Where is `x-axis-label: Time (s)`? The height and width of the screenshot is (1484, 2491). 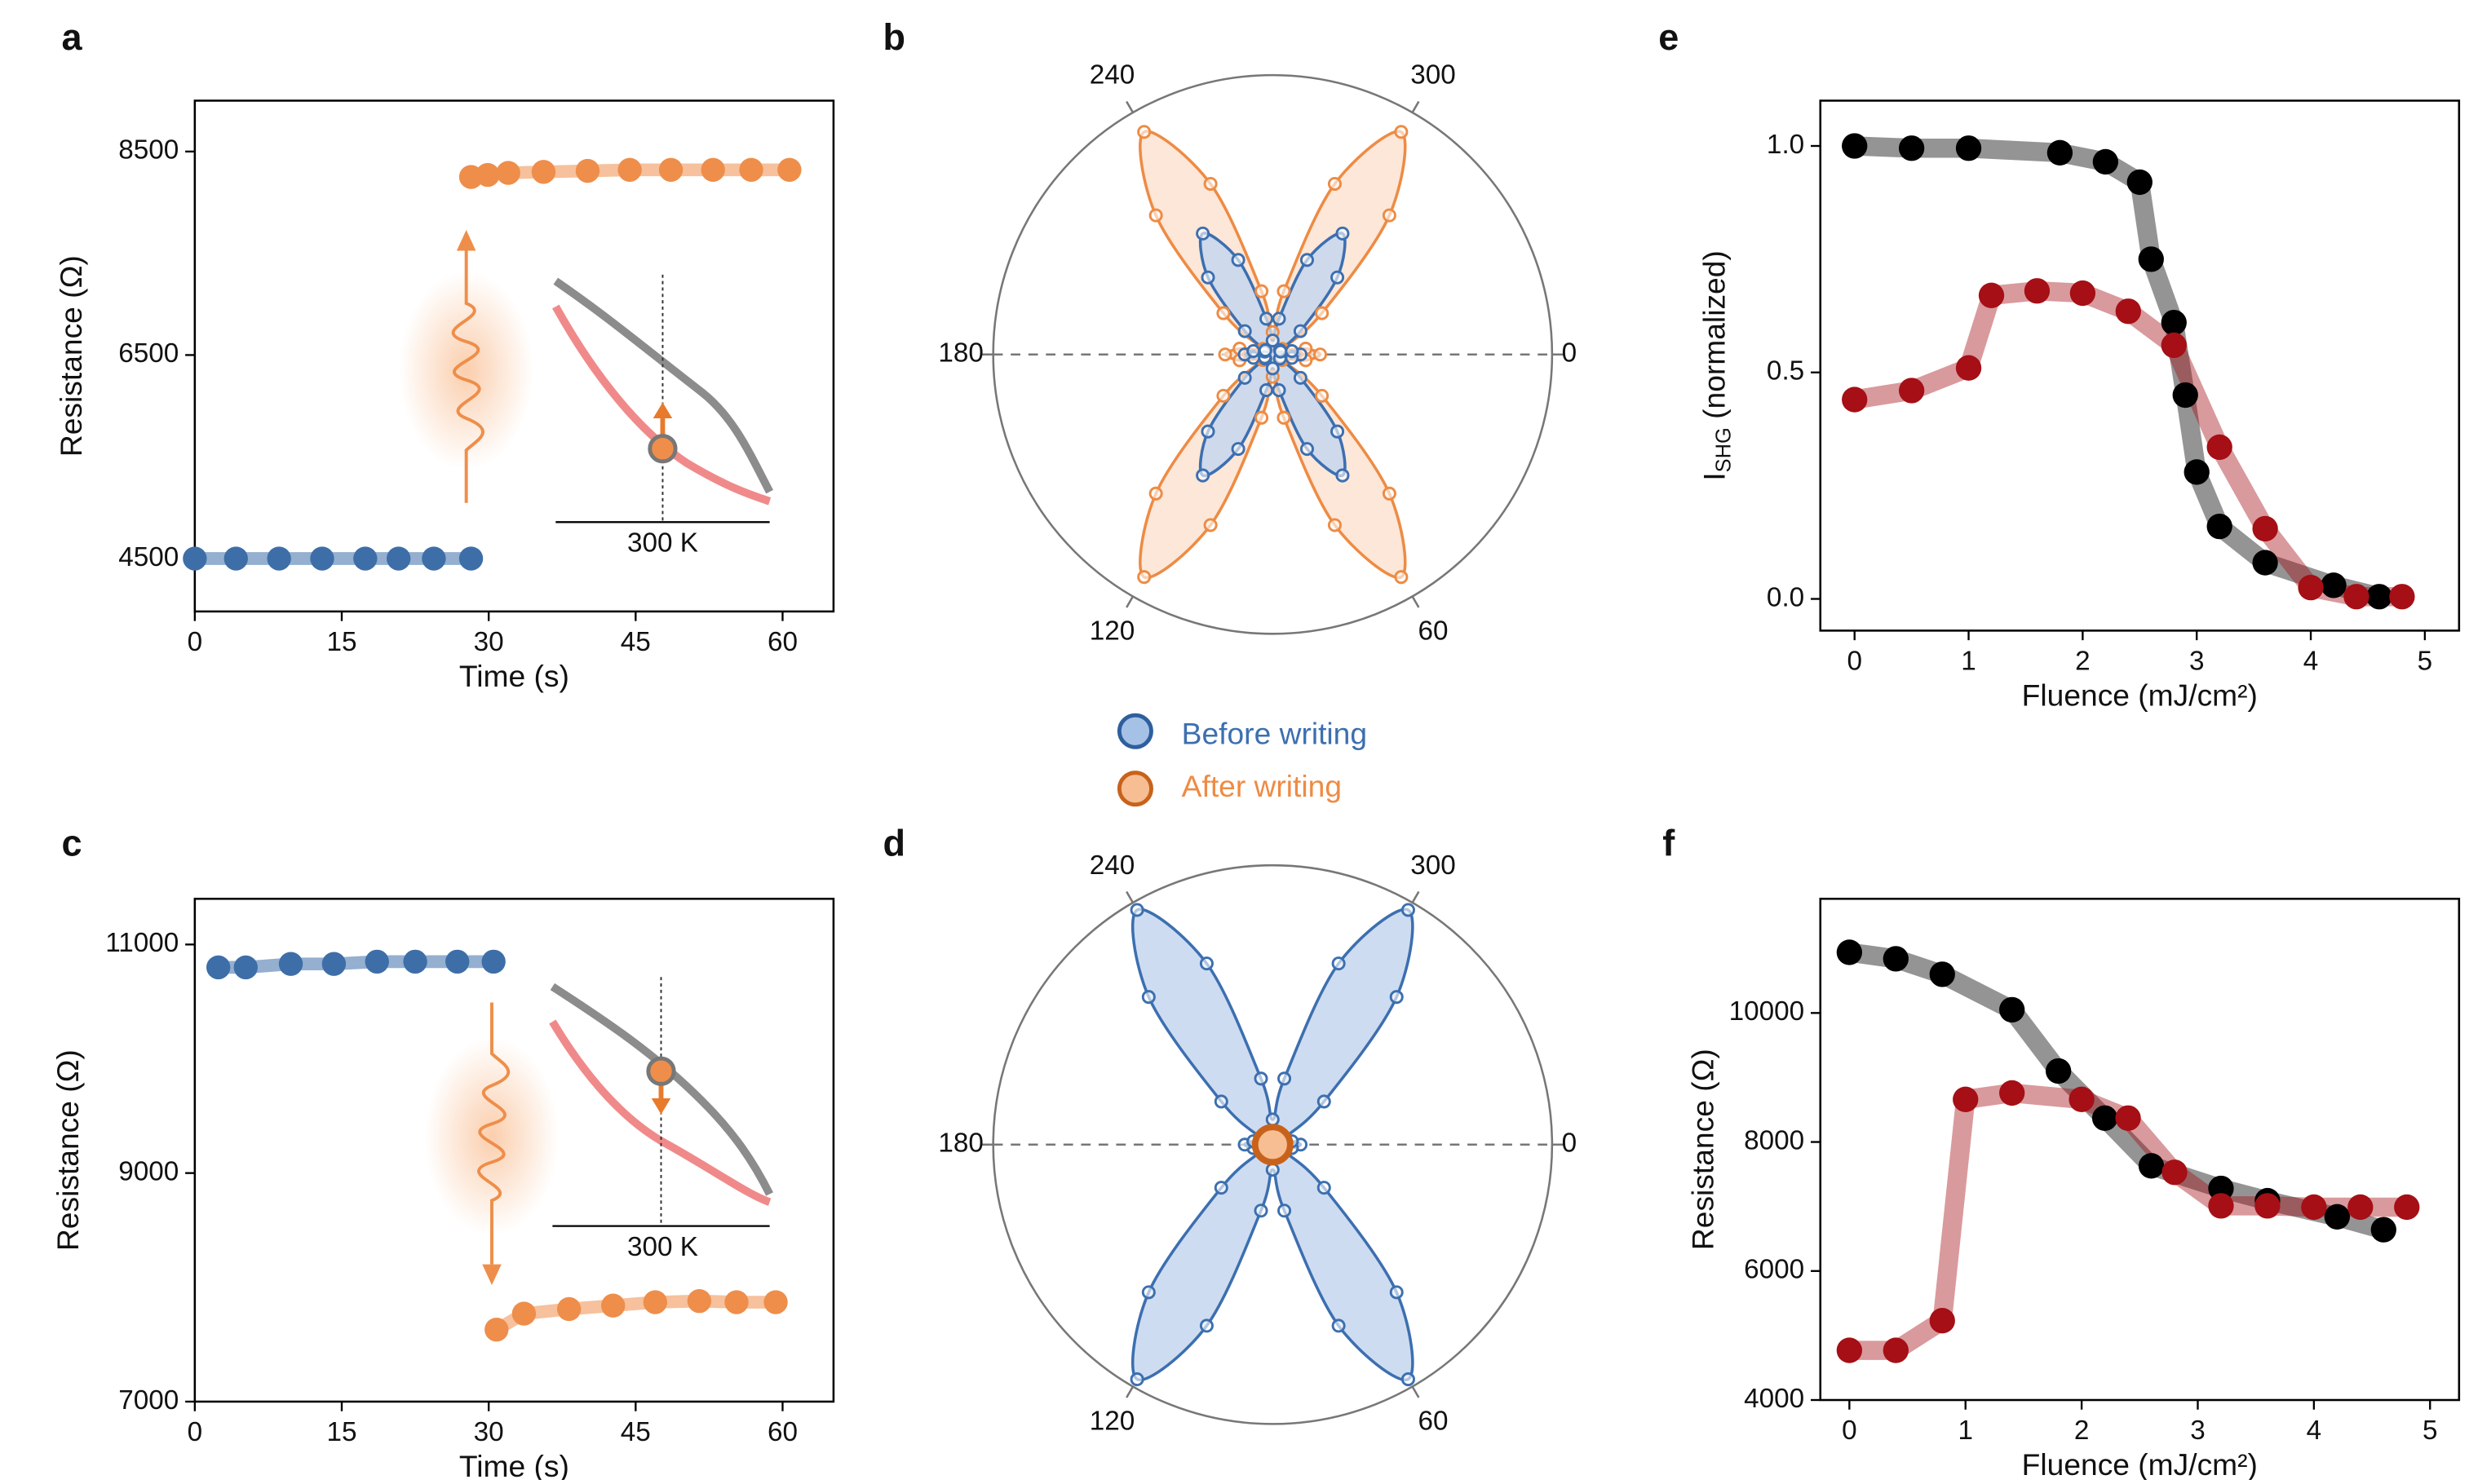 x-axis-label: Time (s) is located at coordinates (514, 676).